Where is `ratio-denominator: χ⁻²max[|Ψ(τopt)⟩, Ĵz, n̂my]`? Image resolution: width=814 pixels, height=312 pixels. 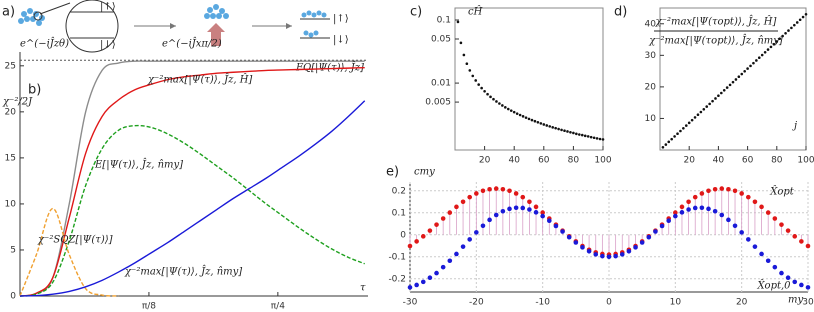
ratio-denominator: χ⁻²max[|Ψ(τopt)⟩, Ĵz, n̂my] is located at coordinates (715, 41).